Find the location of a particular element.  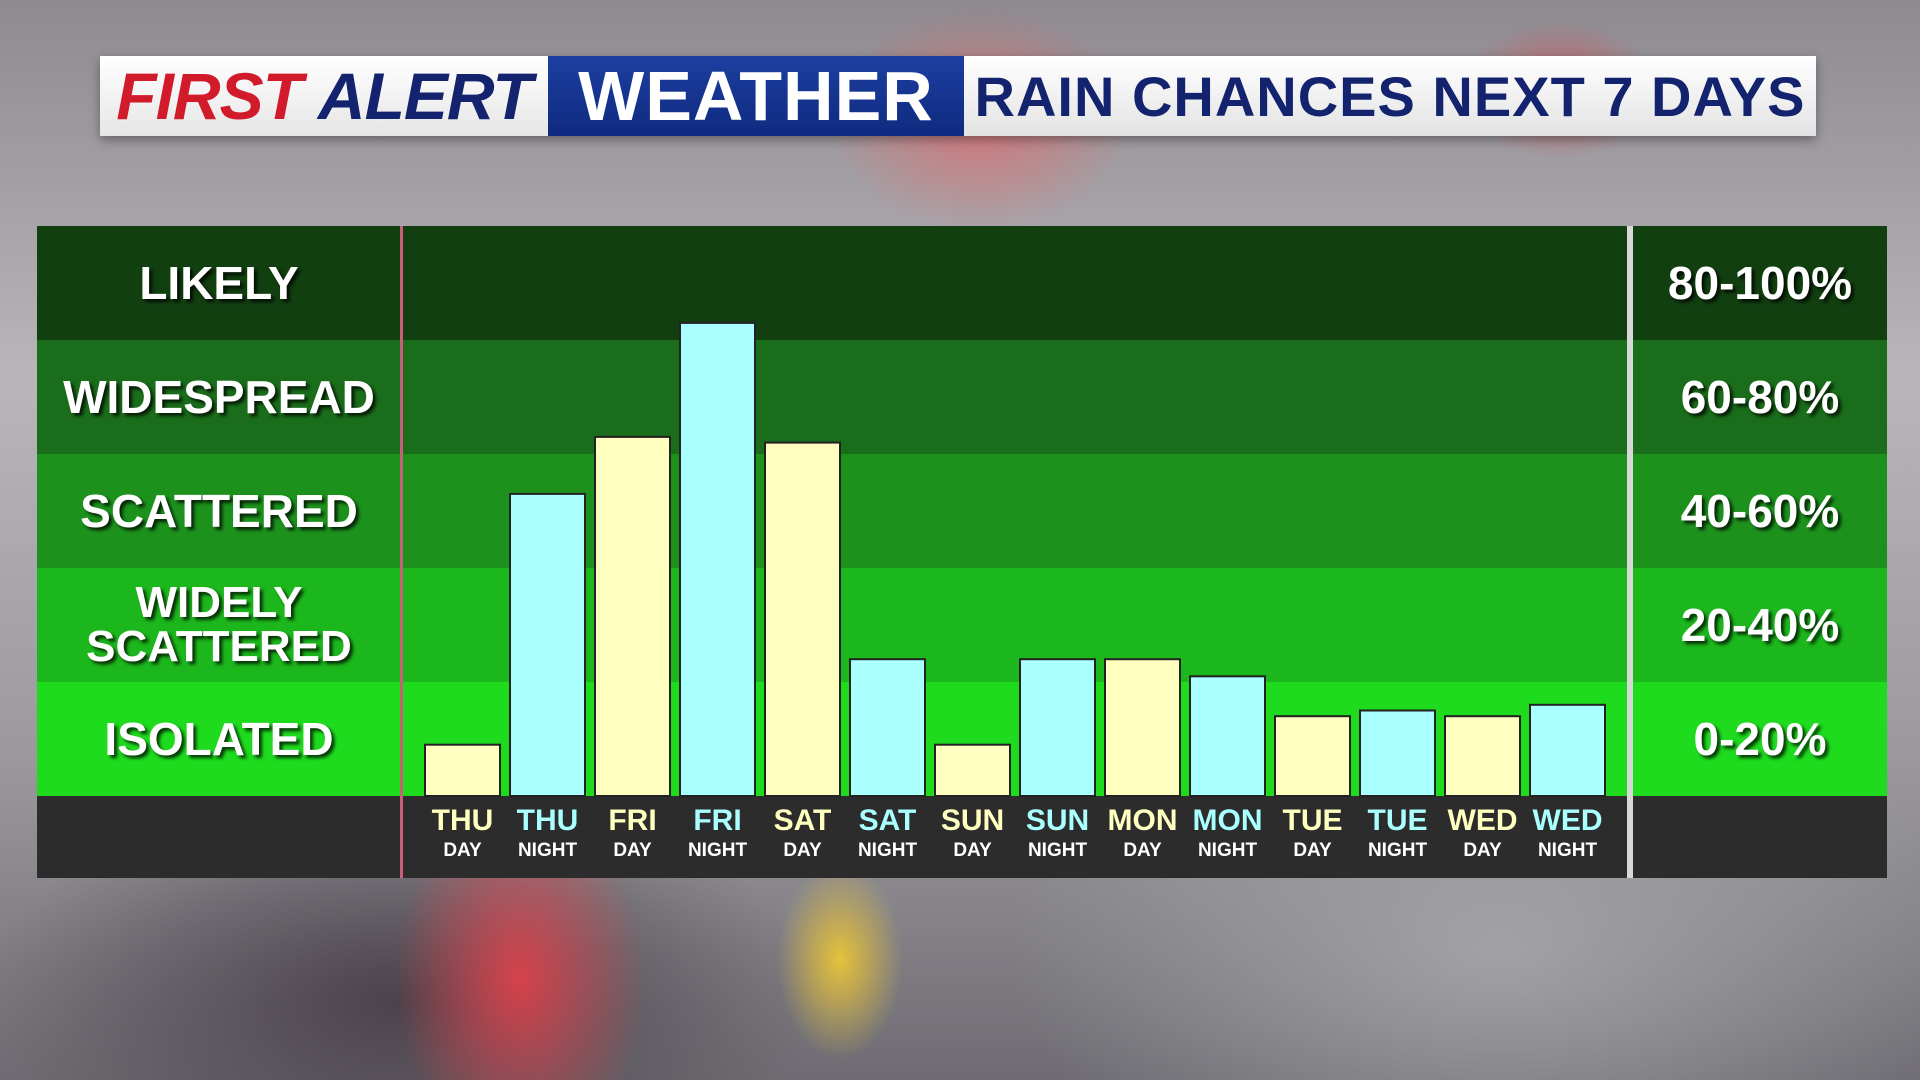

pct-band-isolated: 0-20% is located at coordinates (1760, 739).